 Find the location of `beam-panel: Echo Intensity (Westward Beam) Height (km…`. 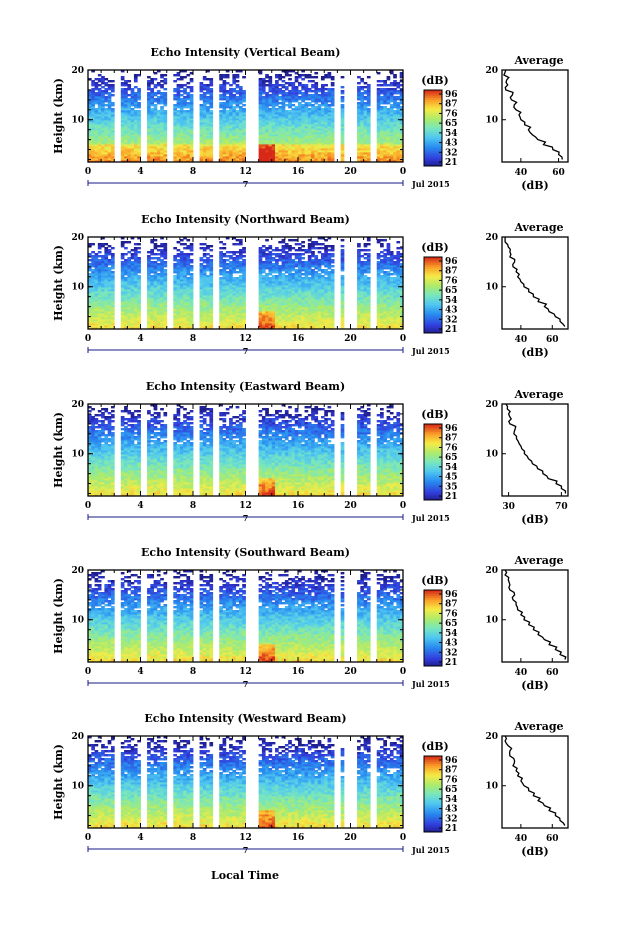

beam-panel: Echo Intensity (Westward Beam) Height (km… is located at coordinates (310, 785).